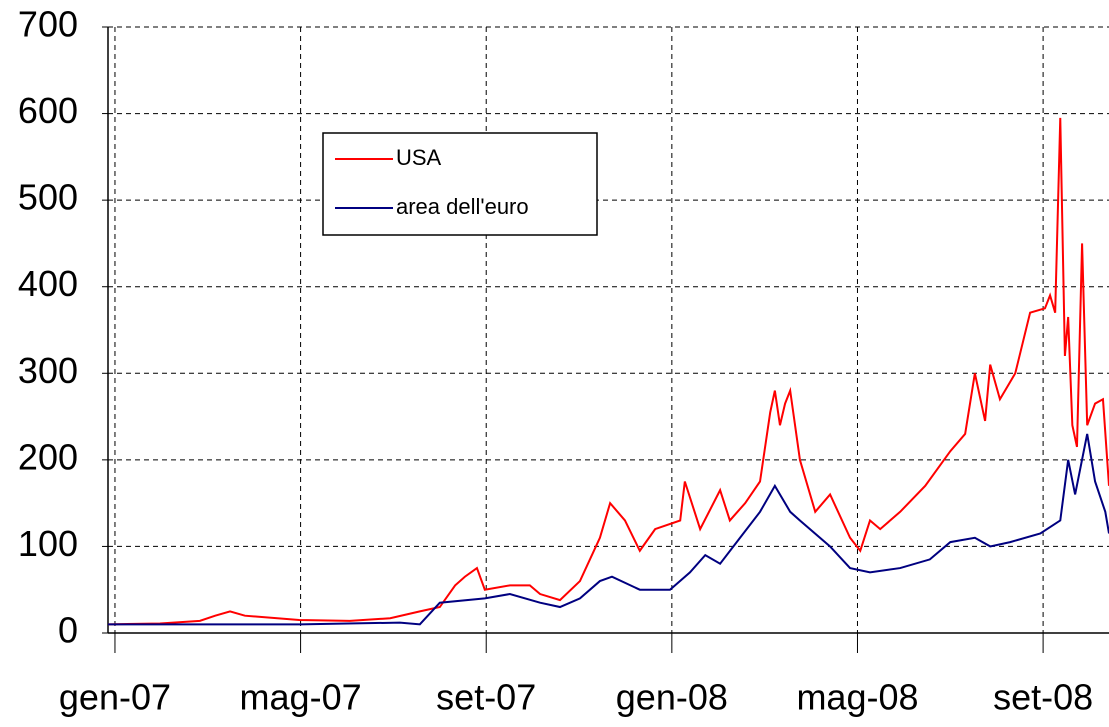 Image resolution: width=1109 pixels, height=727 pixels. I want to click on y-tick-label: 400, so click(48, 283).